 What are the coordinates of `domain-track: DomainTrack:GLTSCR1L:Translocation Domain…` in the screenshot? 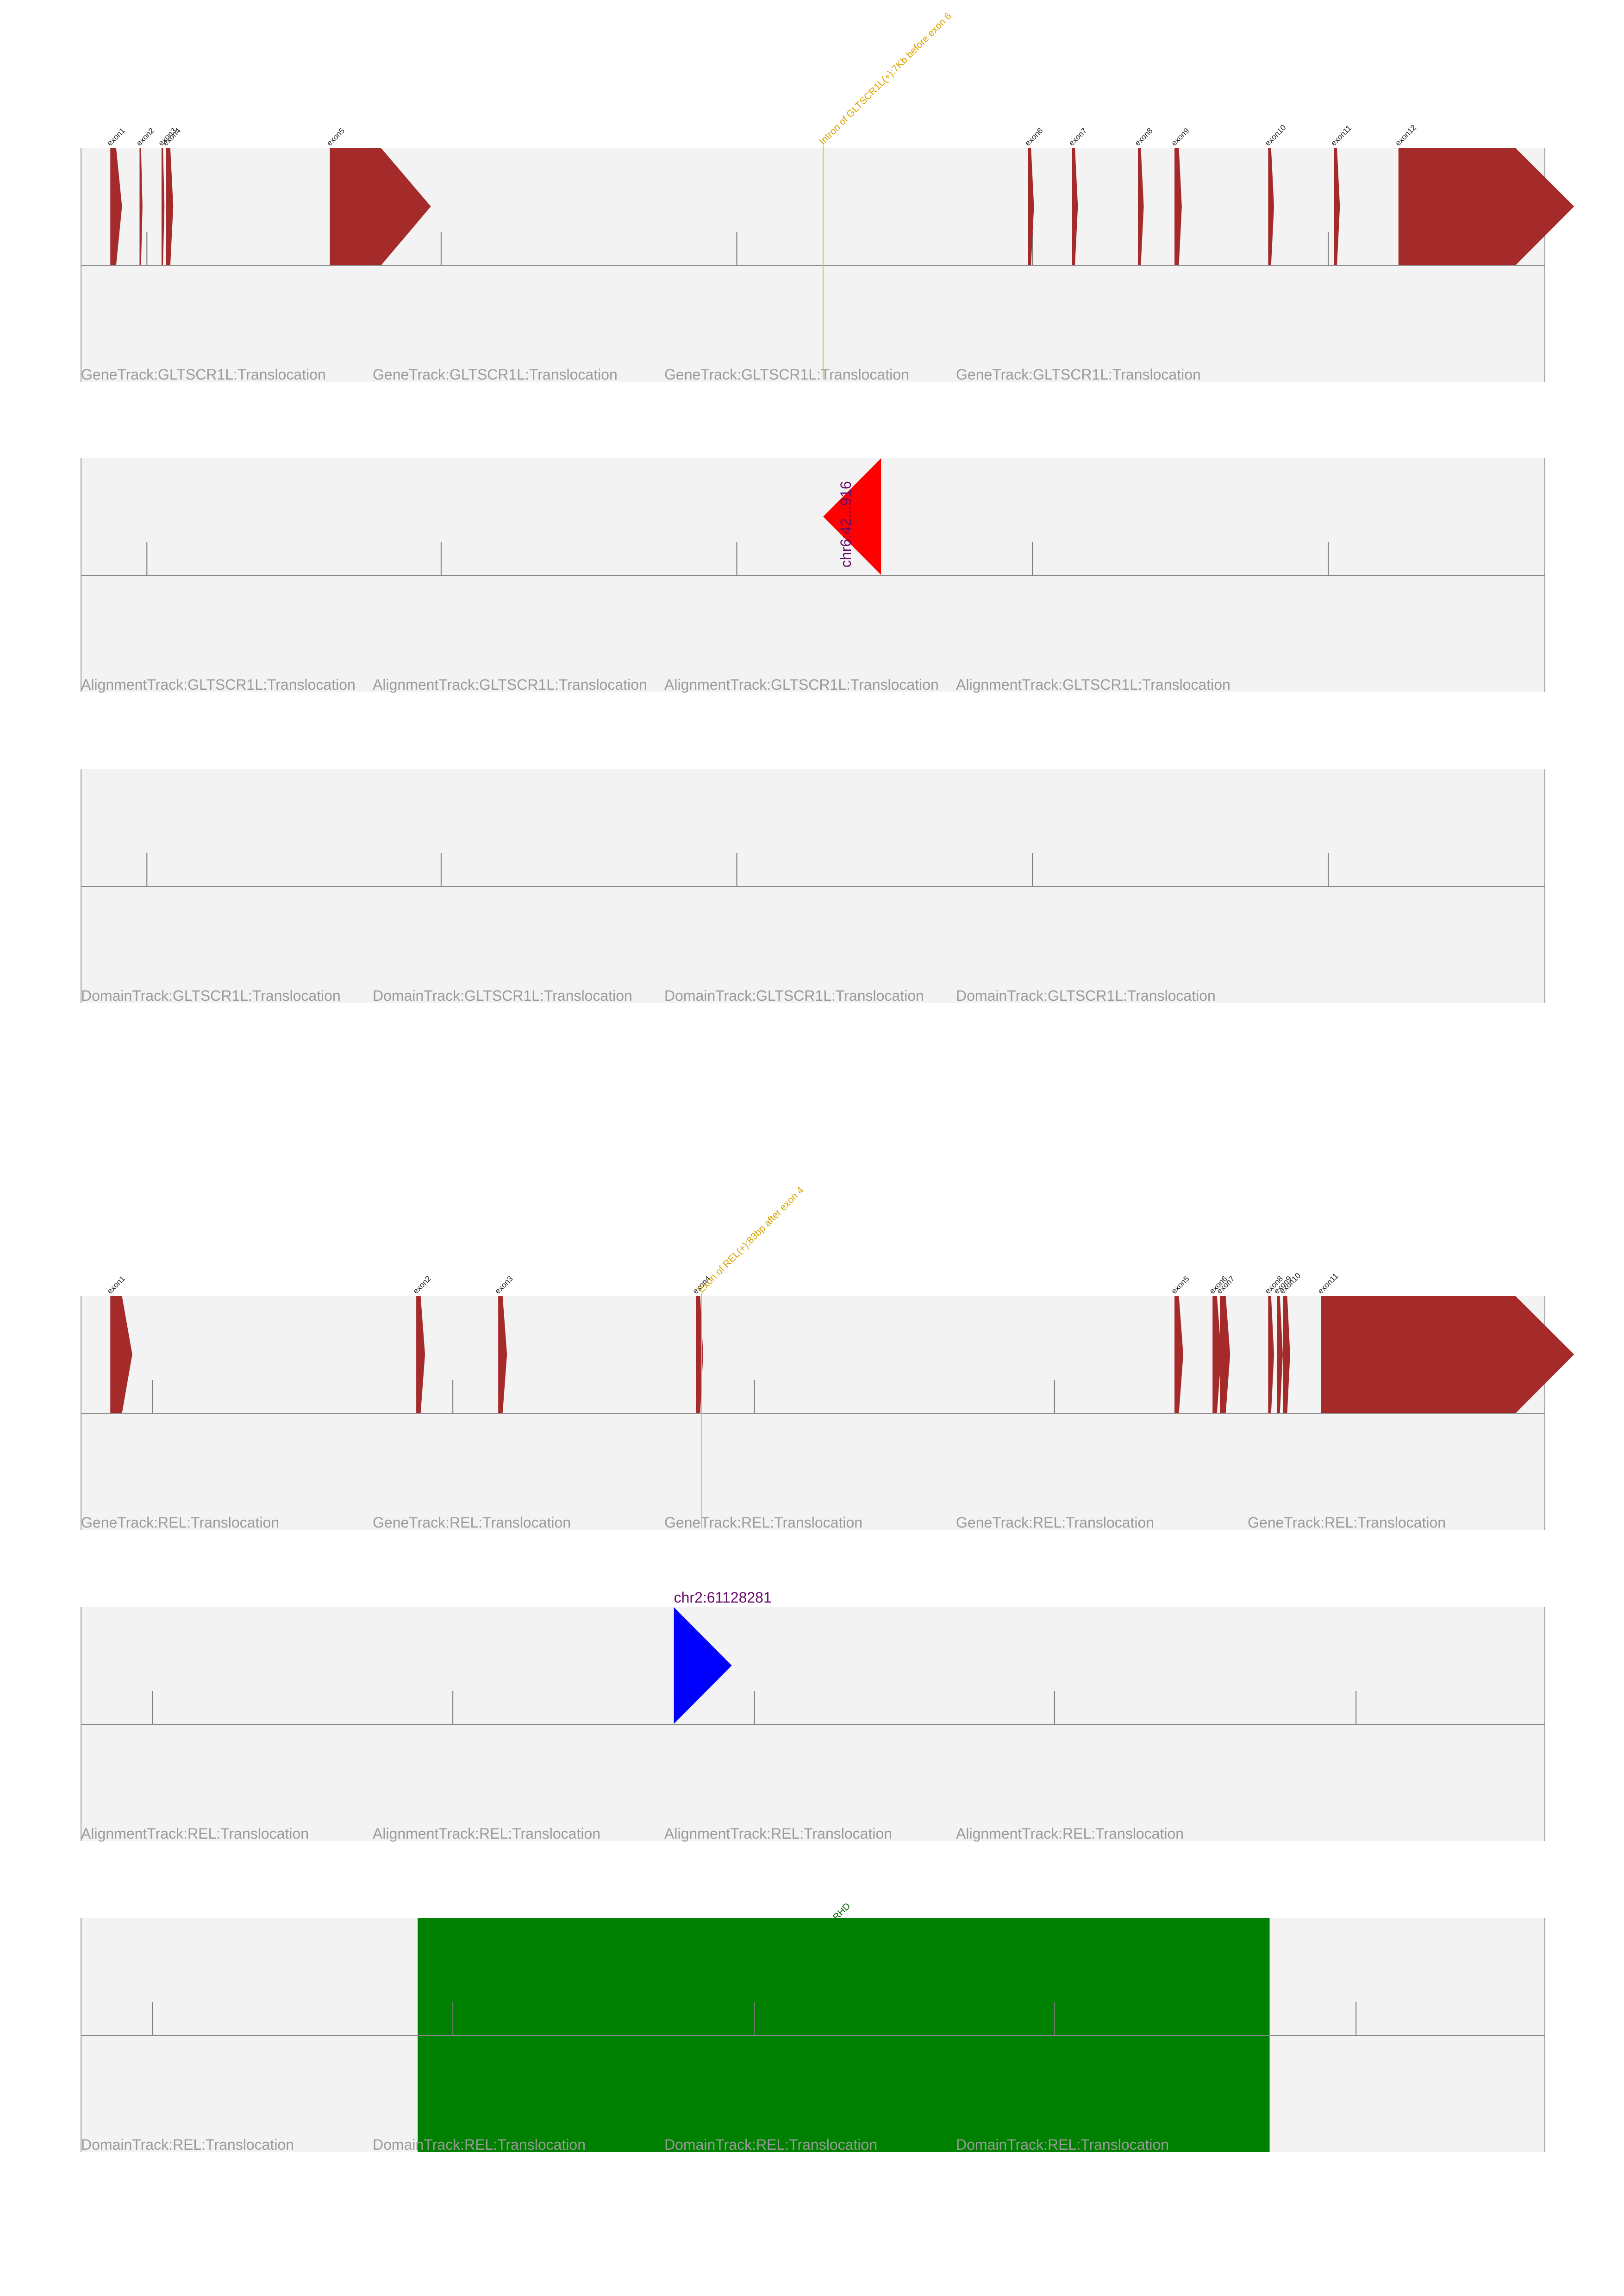 It's located at (813, 886).